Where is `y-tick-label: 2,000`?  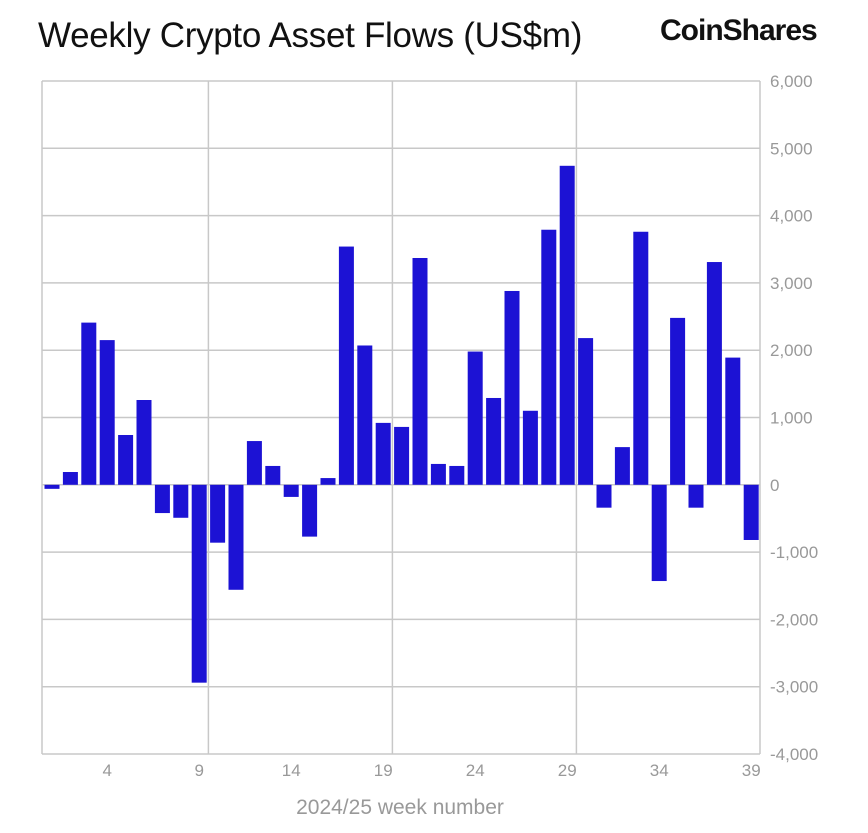
y-tick-label: 2,000 is located at coordinates (791, 350).